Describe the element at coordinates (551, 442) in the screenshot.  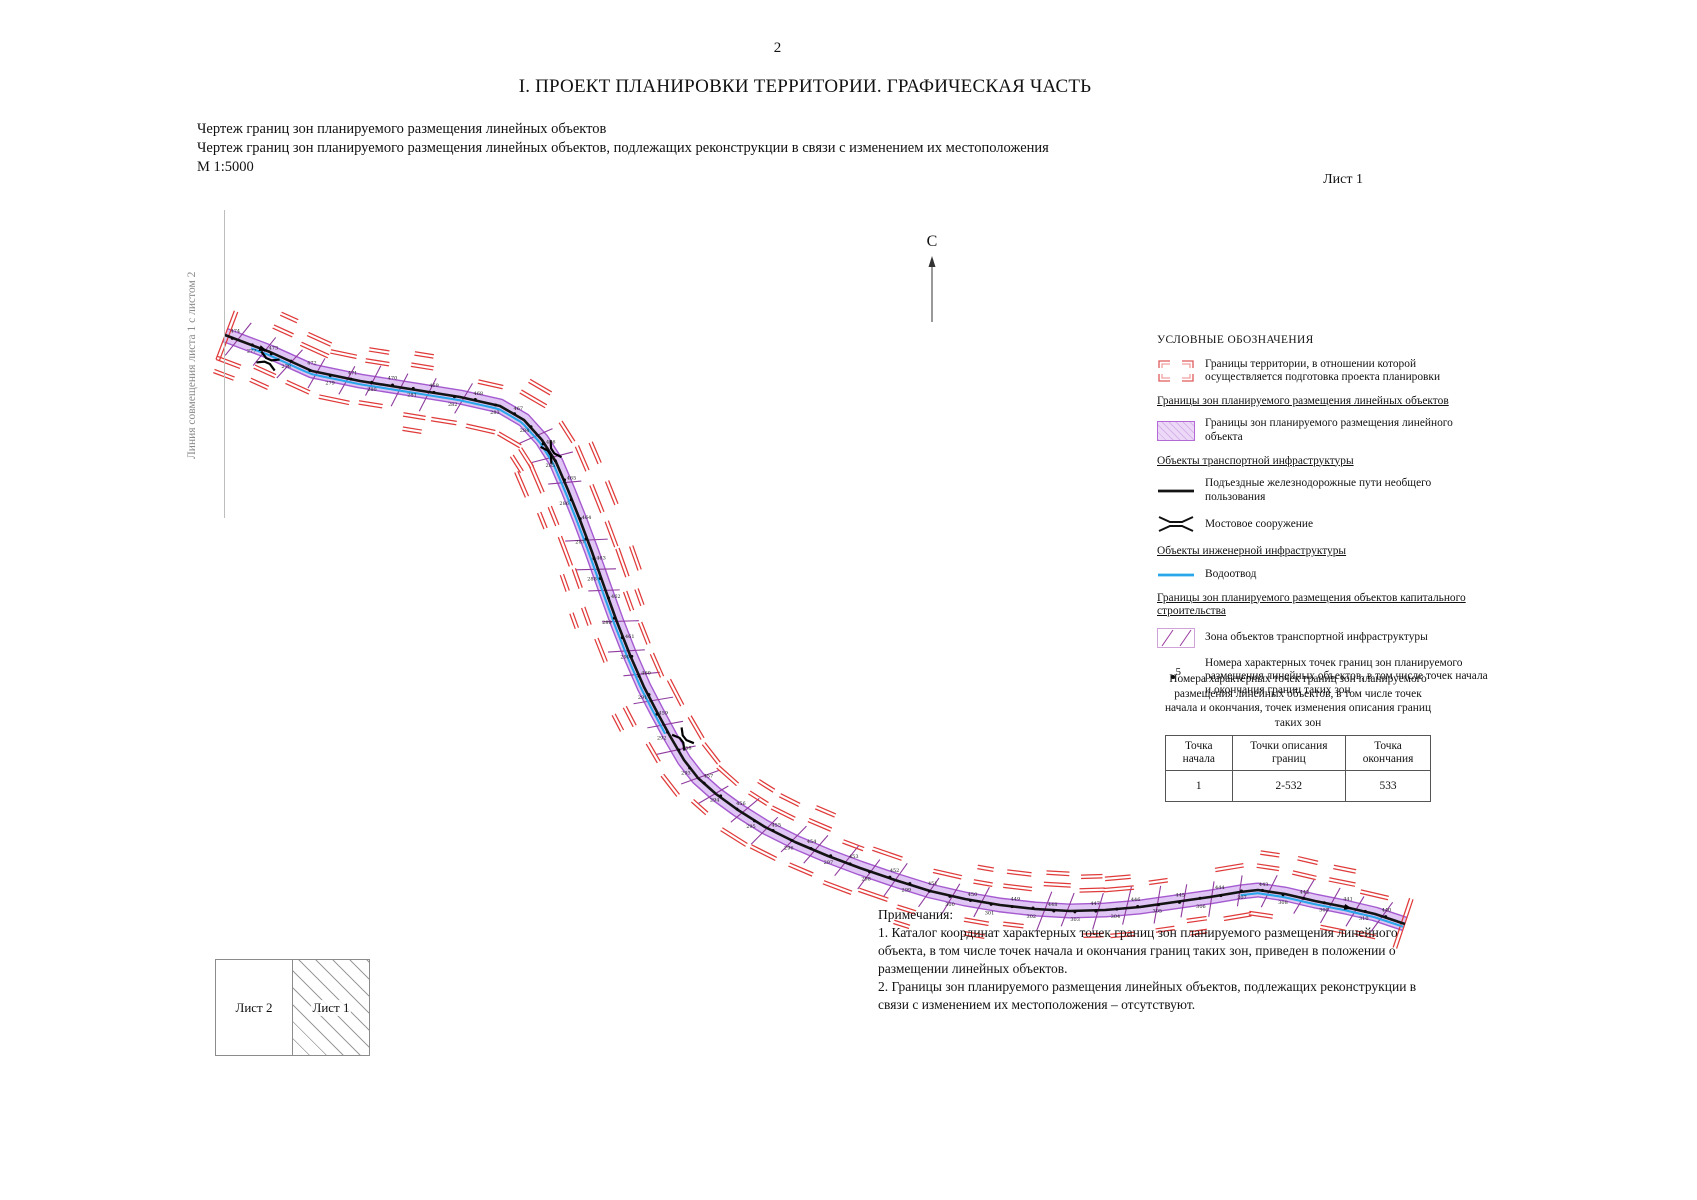
I see `svg-text: 466` at that location.